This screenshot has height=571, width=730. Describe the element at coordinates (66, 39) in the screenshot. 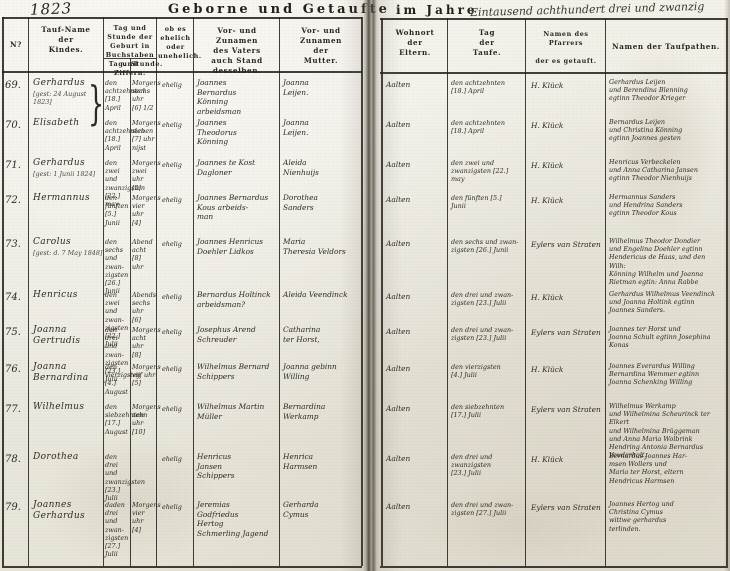

I see `col-header-child-name: Tauf-Name der Kindes.` at that location.